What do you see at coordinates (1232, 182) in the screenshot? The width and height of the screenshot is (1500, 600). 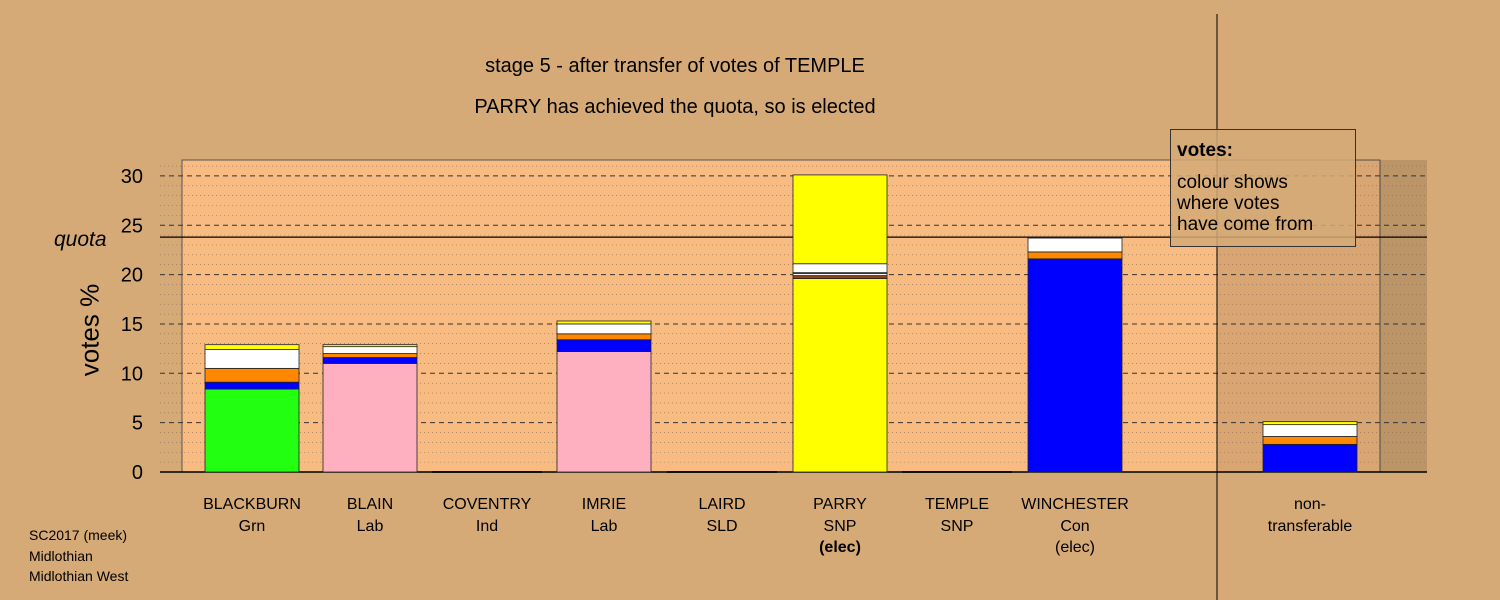 I see `legend-line-1: colour shows` at bounding box center [1232, 182].